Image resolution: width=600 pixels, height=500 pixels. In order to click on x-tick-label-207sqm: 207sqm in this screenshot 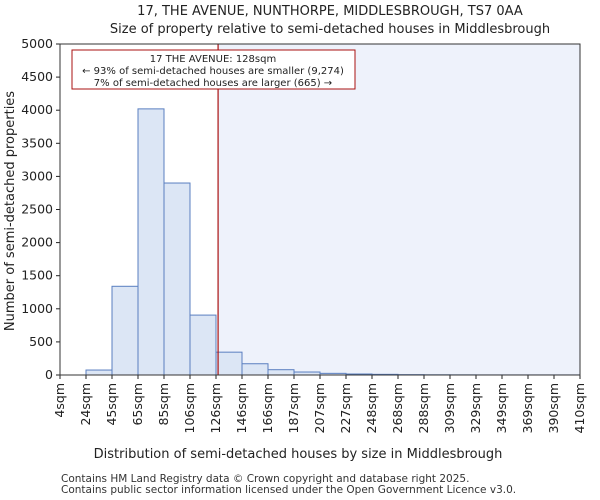, I will do `click(319, 408)`.